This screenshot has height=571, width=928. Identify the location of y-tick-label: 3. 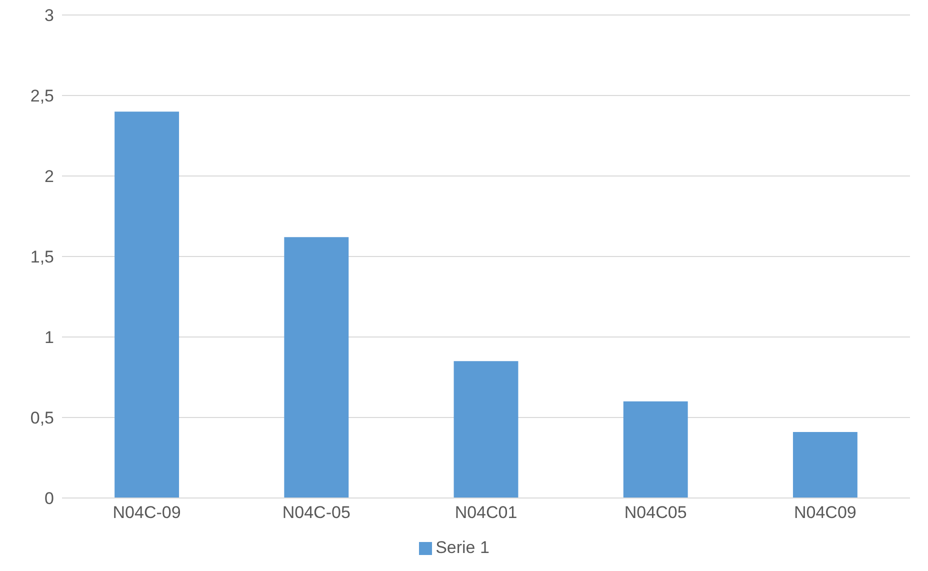
(49, 16).